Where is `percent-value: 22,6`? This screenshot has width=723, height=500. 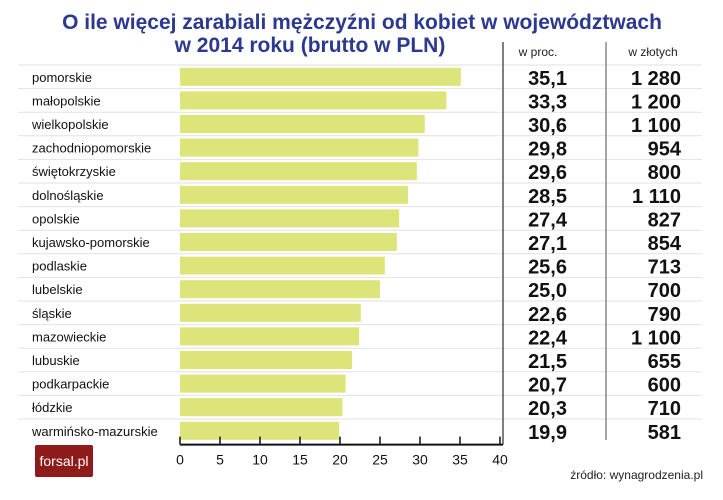 percent-value: 22,6 is located at coordinates (547, 315).